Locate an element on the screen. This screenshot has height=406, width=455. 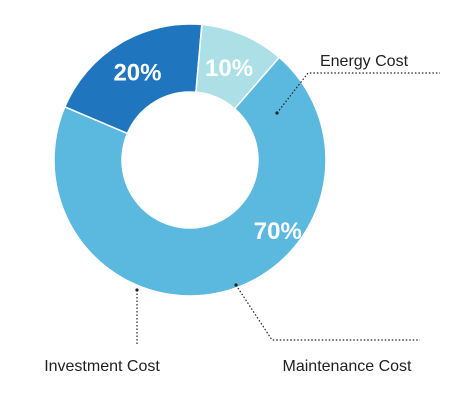
leader-line-maintenance-cost is located at coordinates (327, 312).